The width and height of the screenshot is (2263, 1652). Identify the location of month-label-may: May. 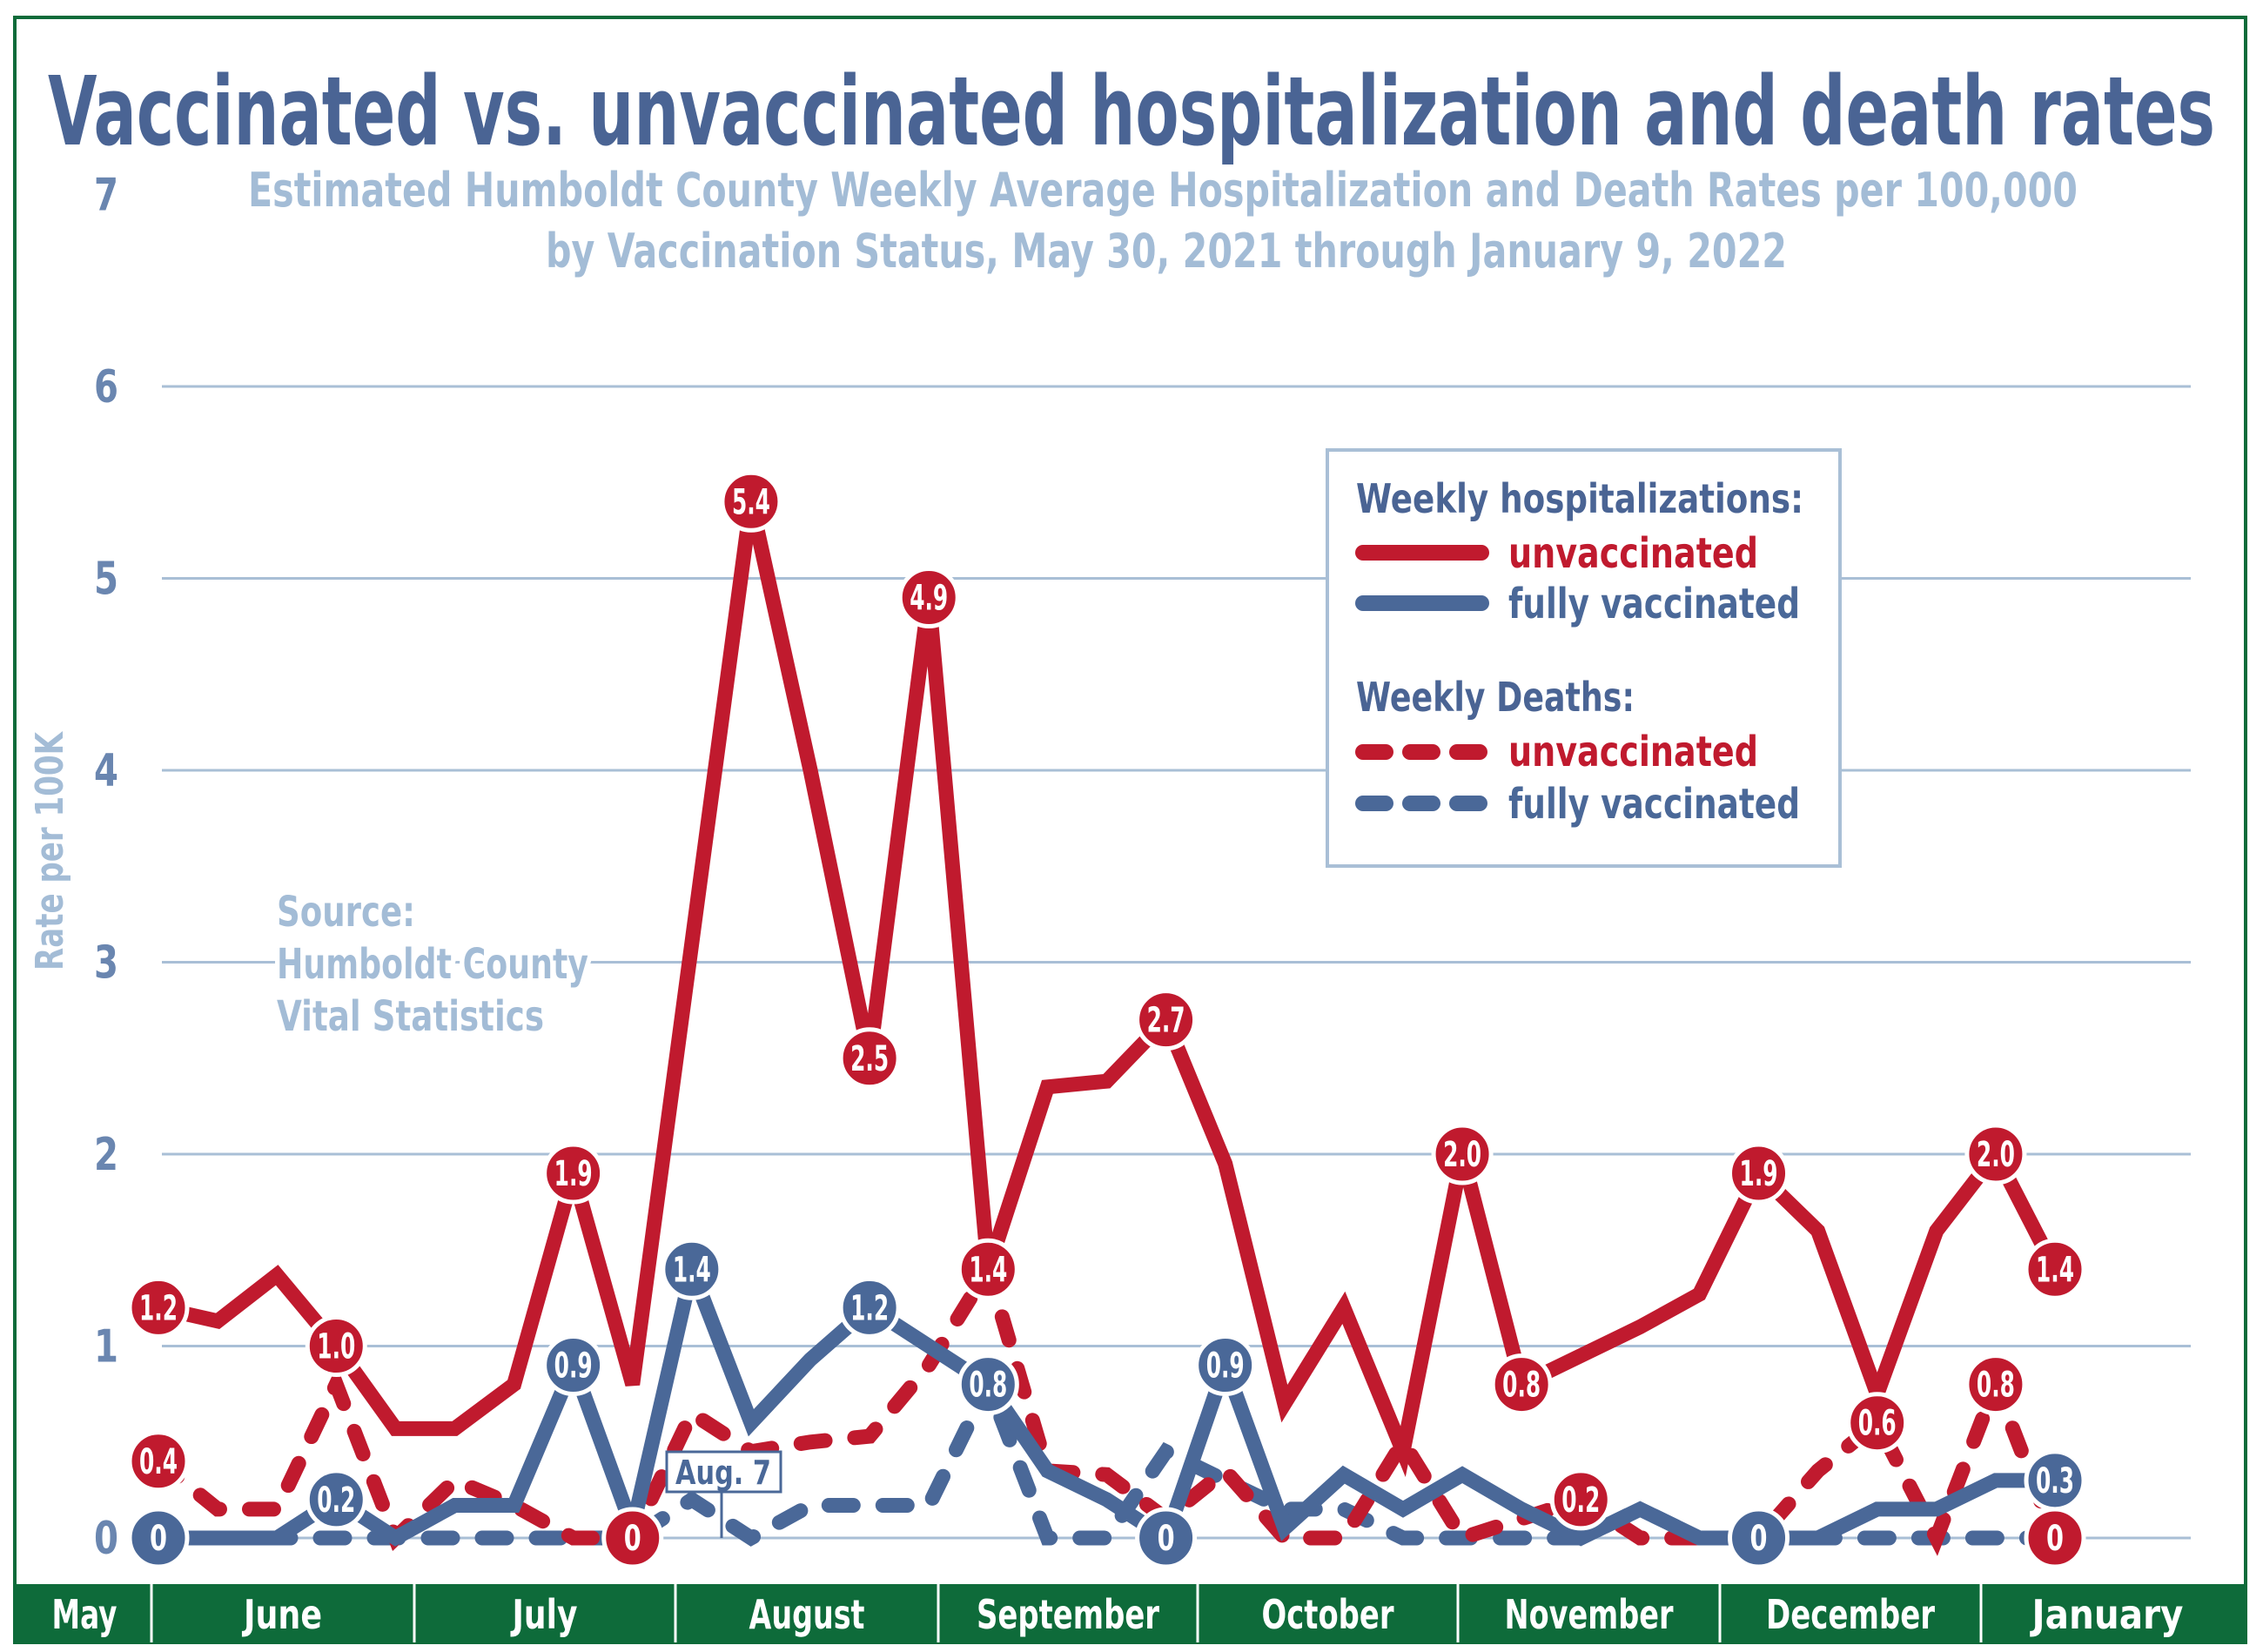
(85, 1615).